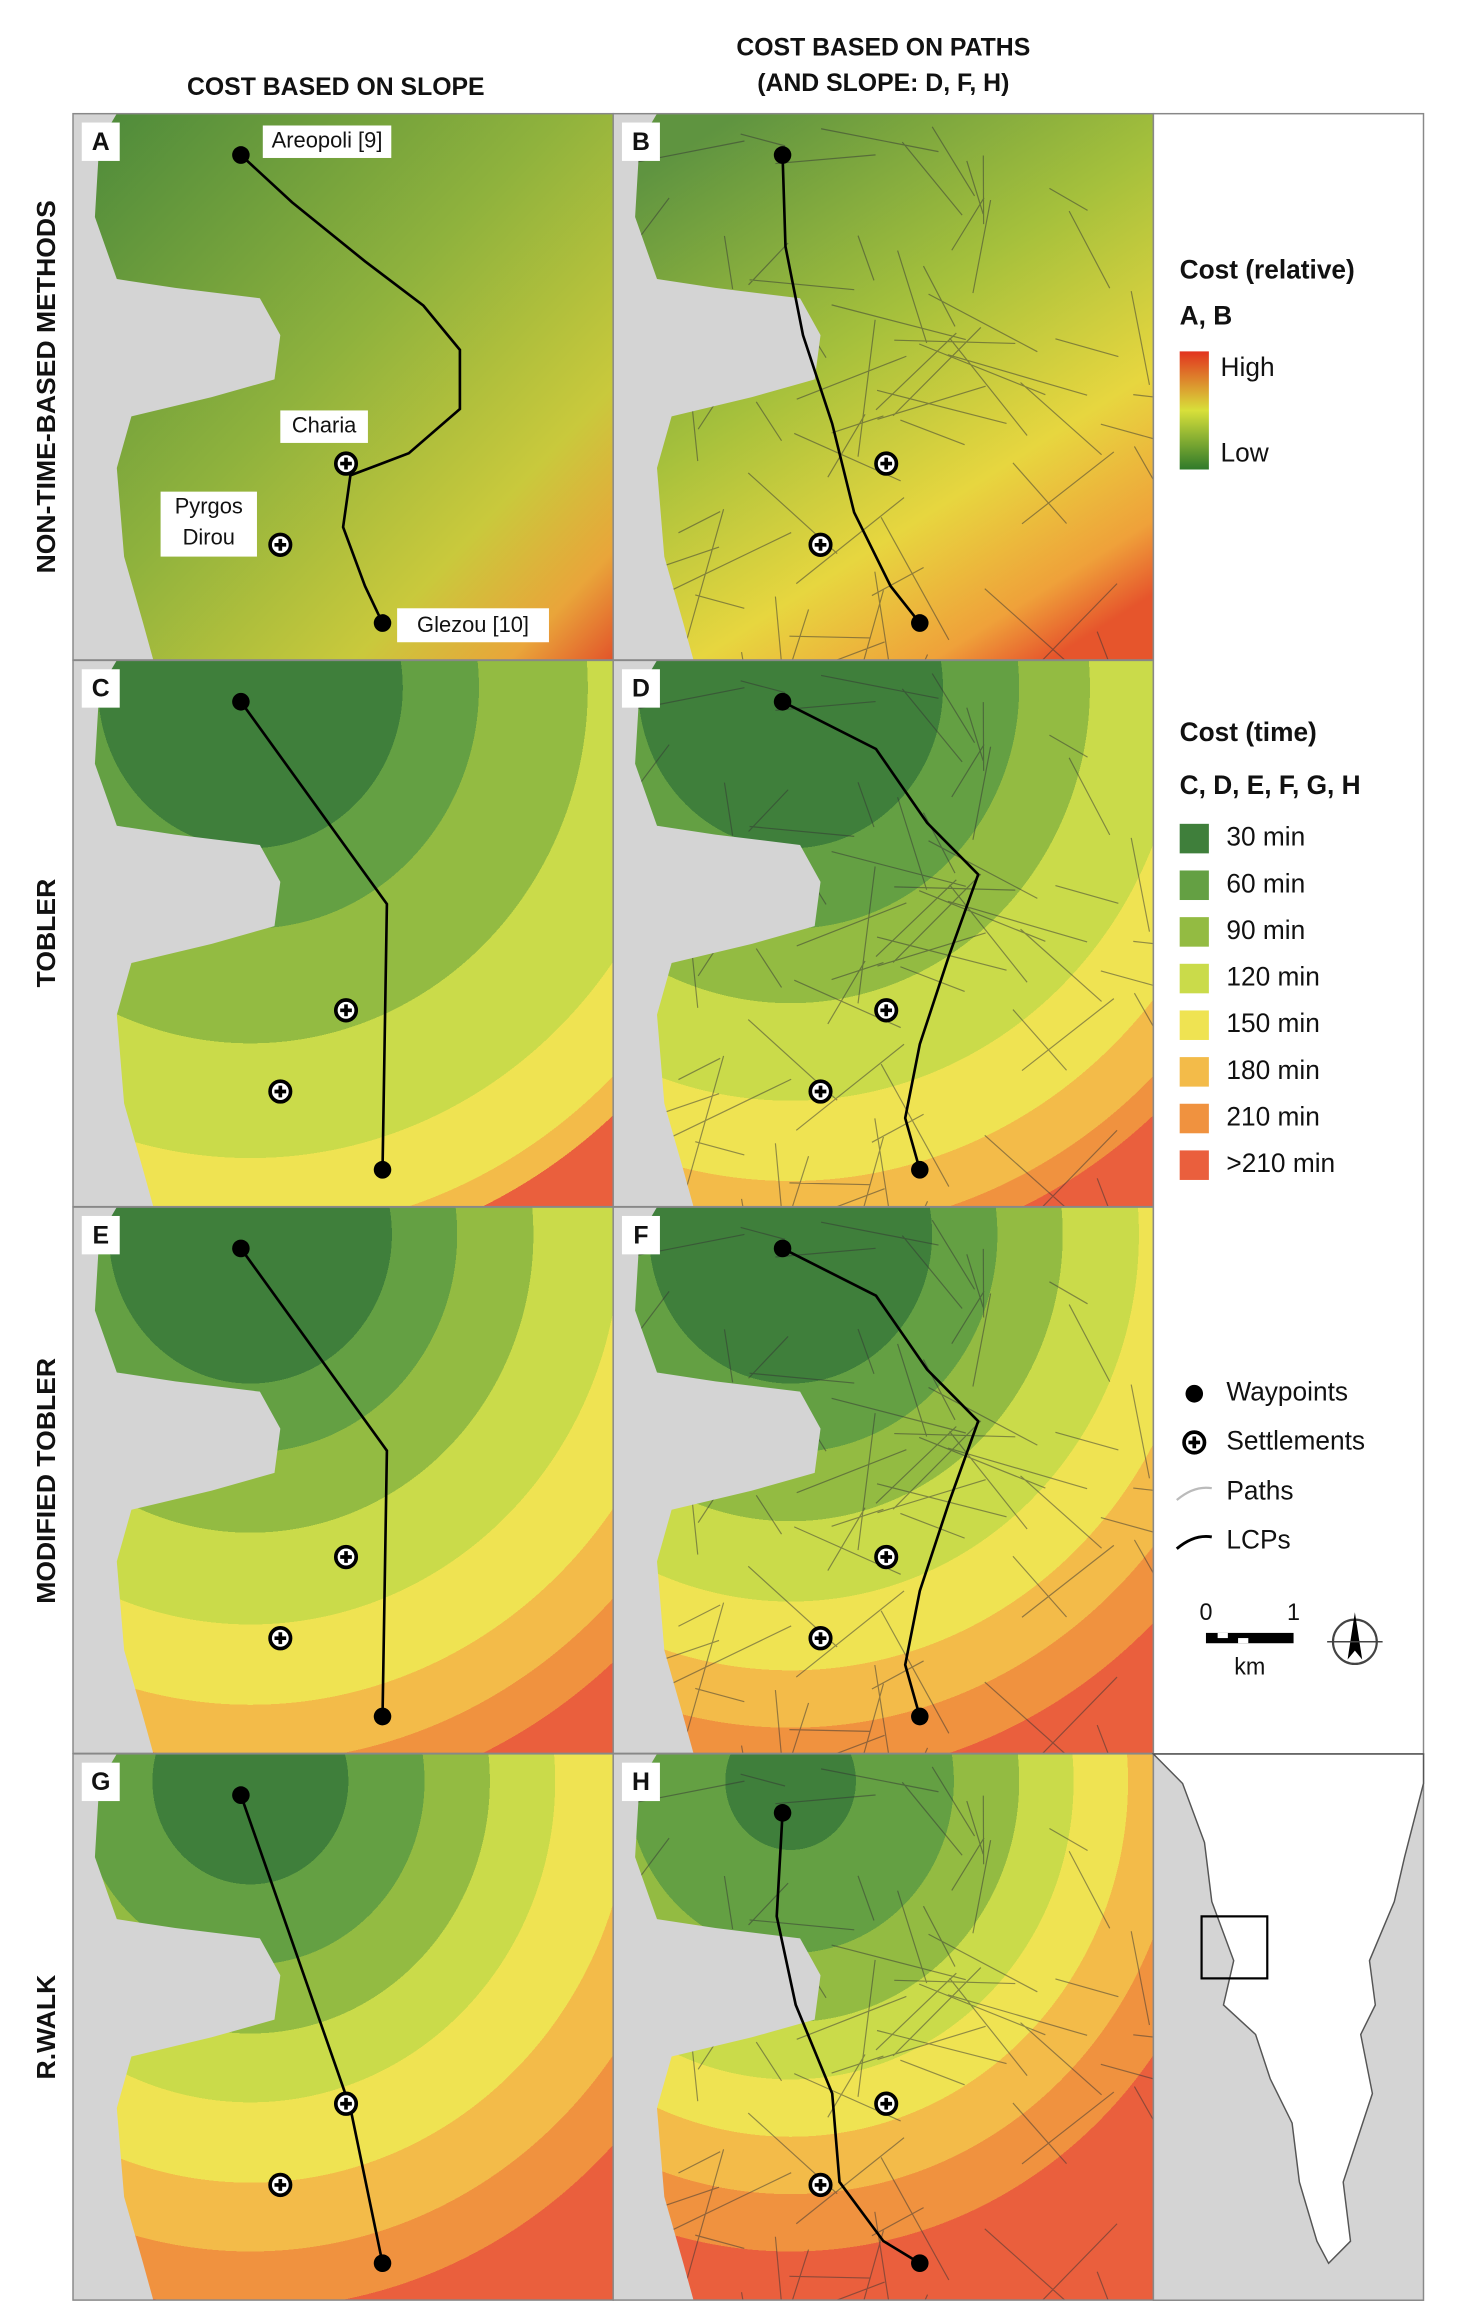 This screenshot has height=2315, width=1460. What do you see at coordinates (641, 1782) in the screenshot?
I see `panel-letter: H` at bounding box center [641, 1782].